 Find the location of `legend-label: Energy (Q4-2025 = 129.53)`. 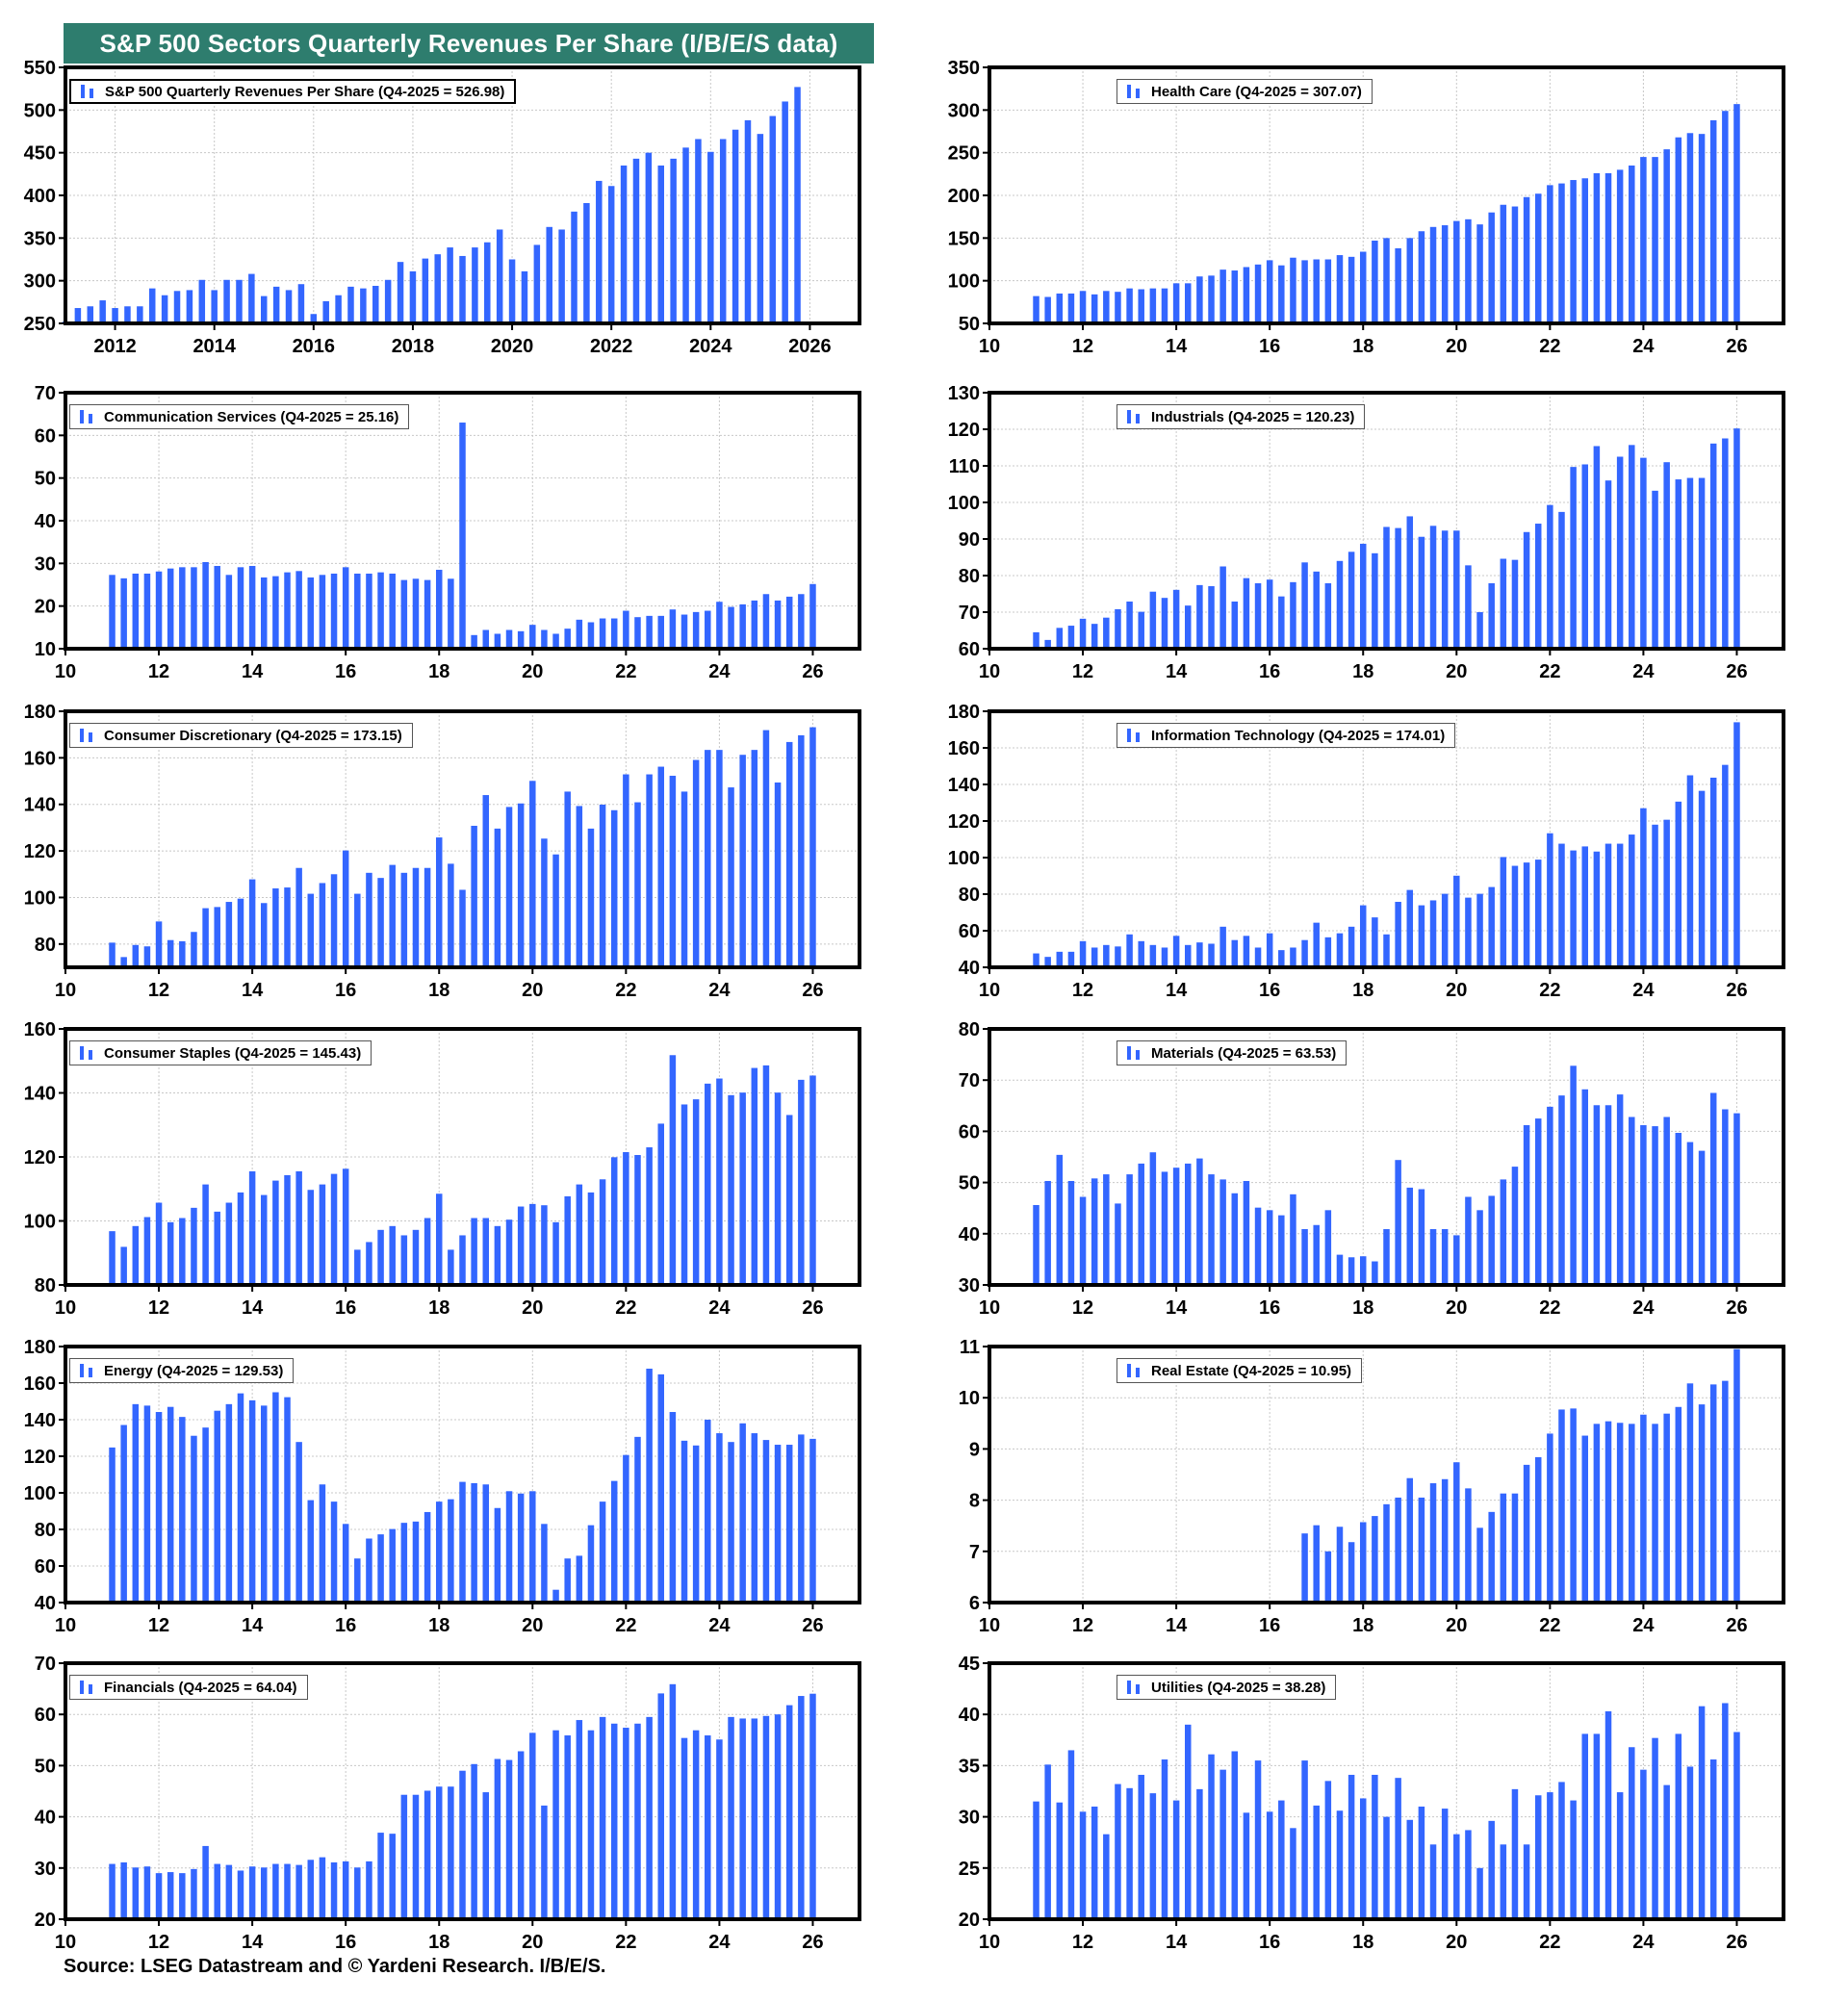

legend-label: Energy (Q4-2025 = 129.53) is located at coordinates (194, 1370).